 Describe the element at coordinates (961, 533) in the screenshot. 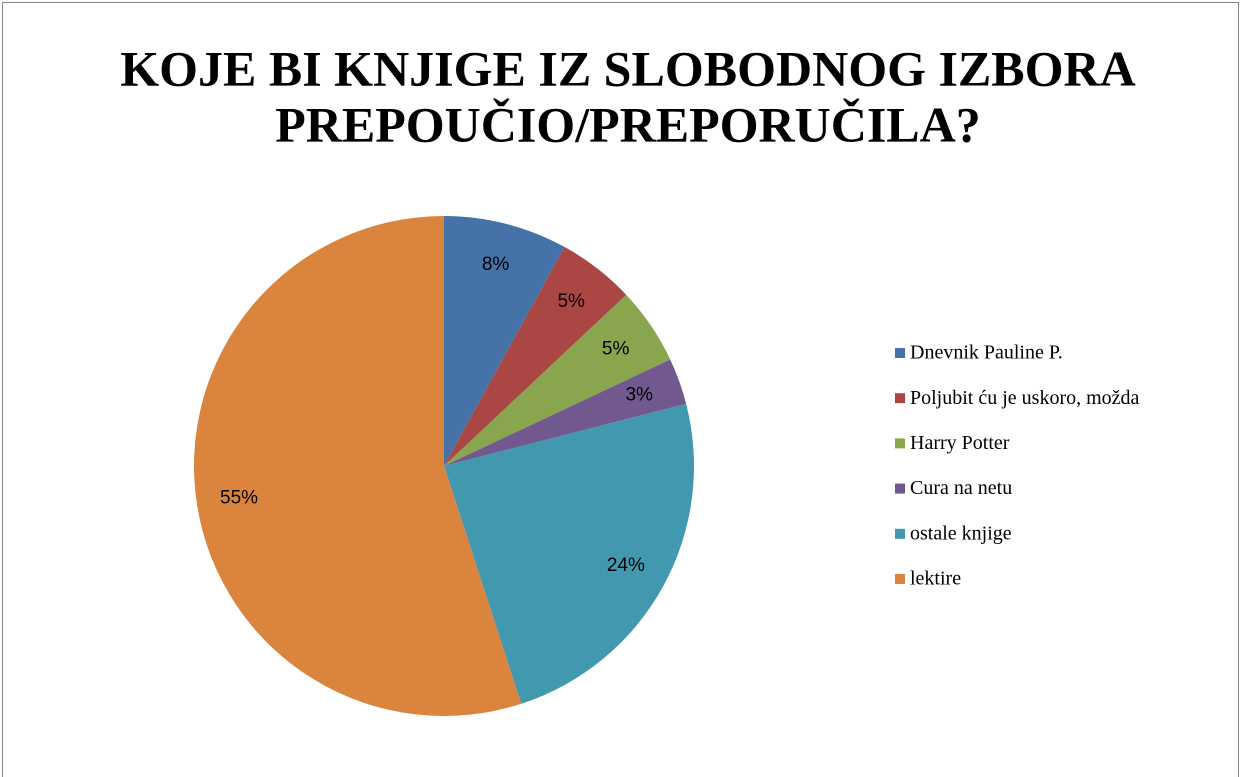

I see `legend-label: ostale knjige` at that location.